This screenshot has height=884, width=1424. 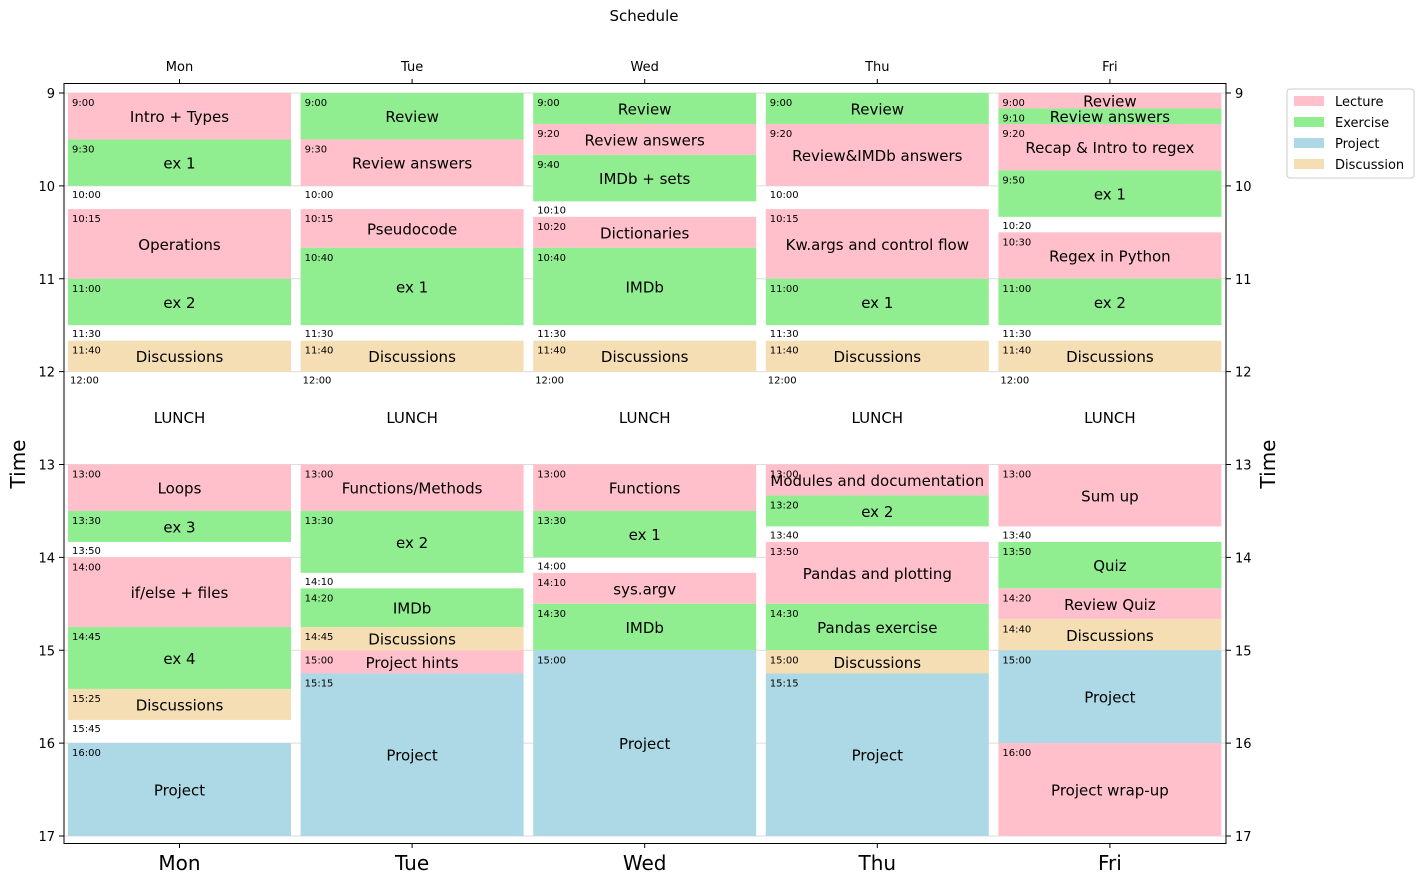 What do you see at coordinates (1109, 496) in the screenshot?
I see `event-title: Sum up` at bounding box center [1109, 496].